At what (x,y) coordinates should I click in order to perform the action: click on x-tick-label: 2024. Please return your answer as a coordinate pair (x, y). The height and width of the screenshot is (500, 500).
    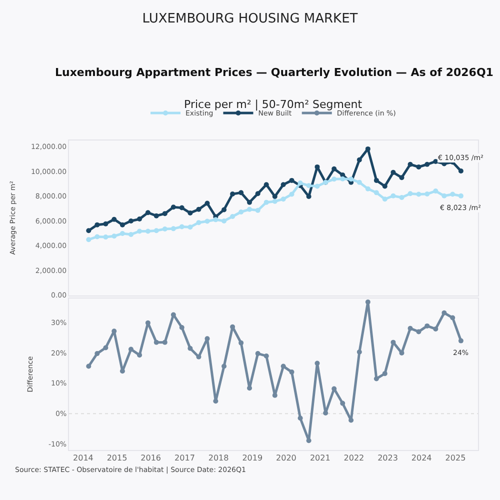
    Looking at the image, I should click on (421, 458).